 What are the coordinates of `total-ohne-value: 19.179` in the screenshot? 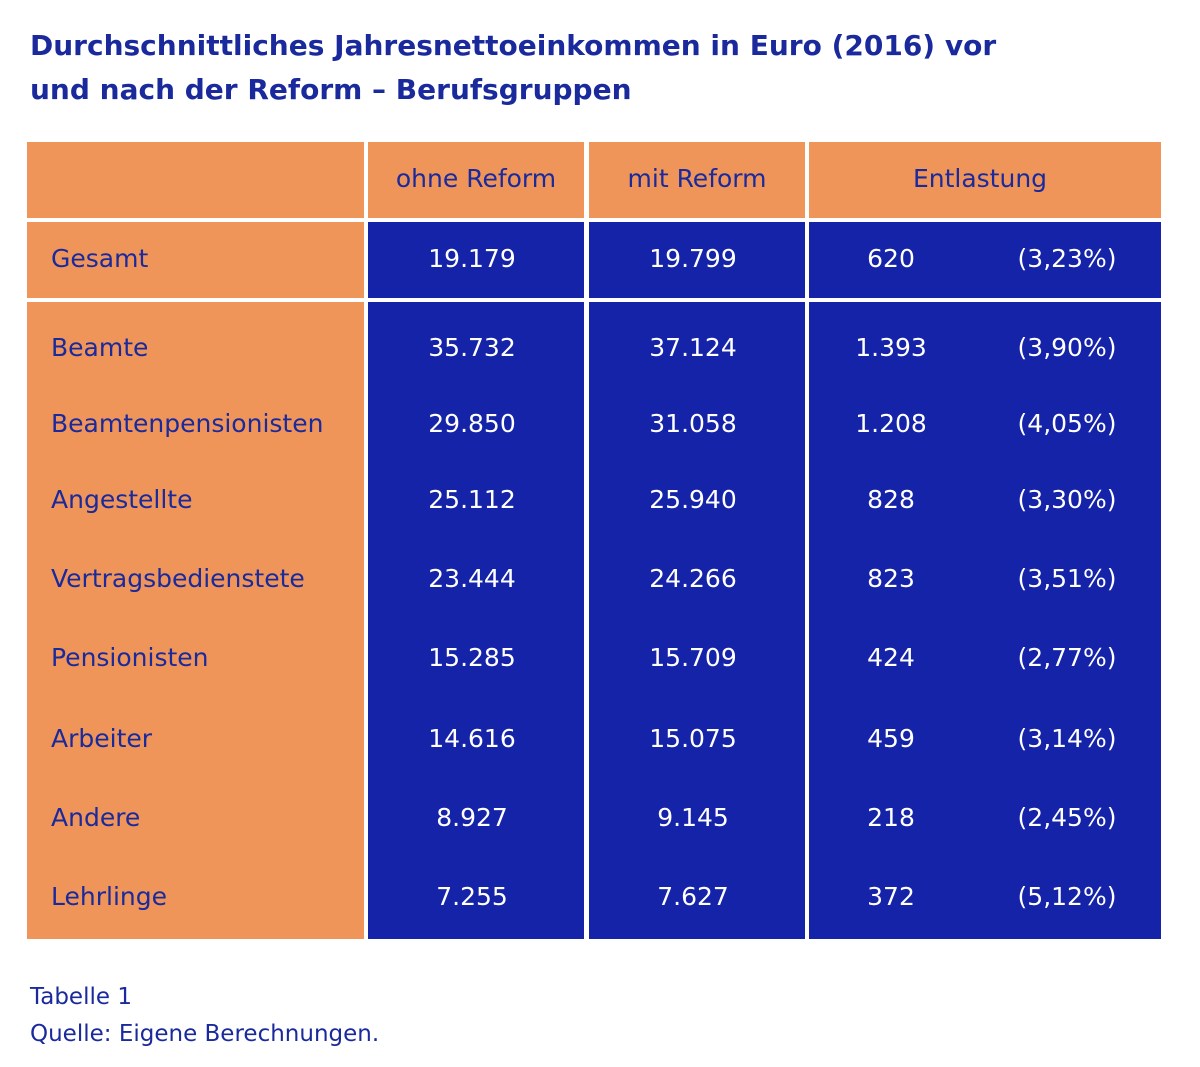 It's located at (472, 258).